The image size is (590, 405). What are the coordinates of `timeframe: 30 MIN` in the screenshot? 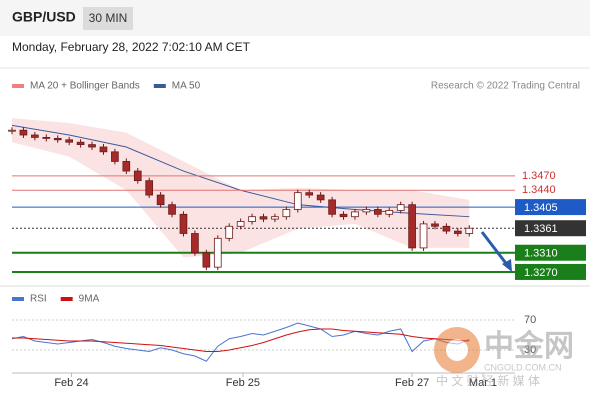 It's located at (108, 18).